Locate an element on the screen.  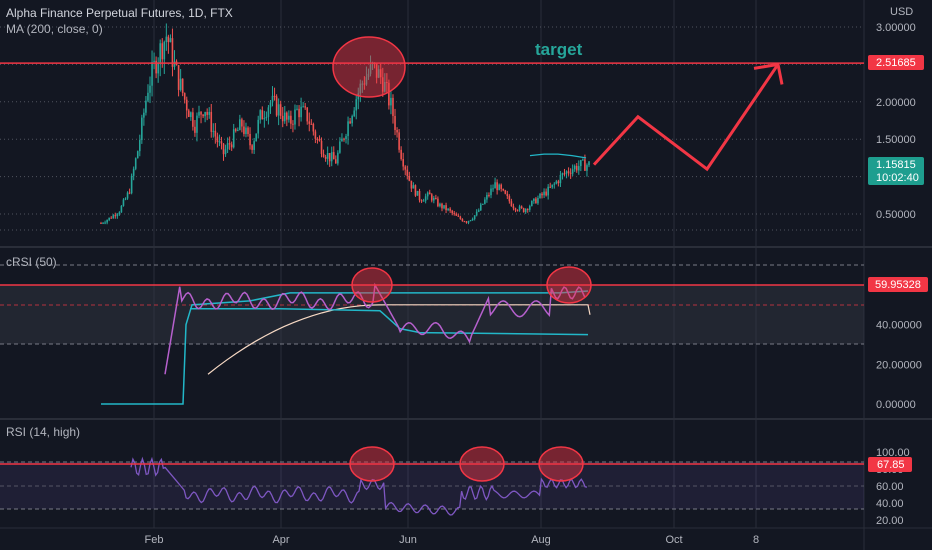
rsi-tick-label: 20.00 is located at coordinates (890, 521).